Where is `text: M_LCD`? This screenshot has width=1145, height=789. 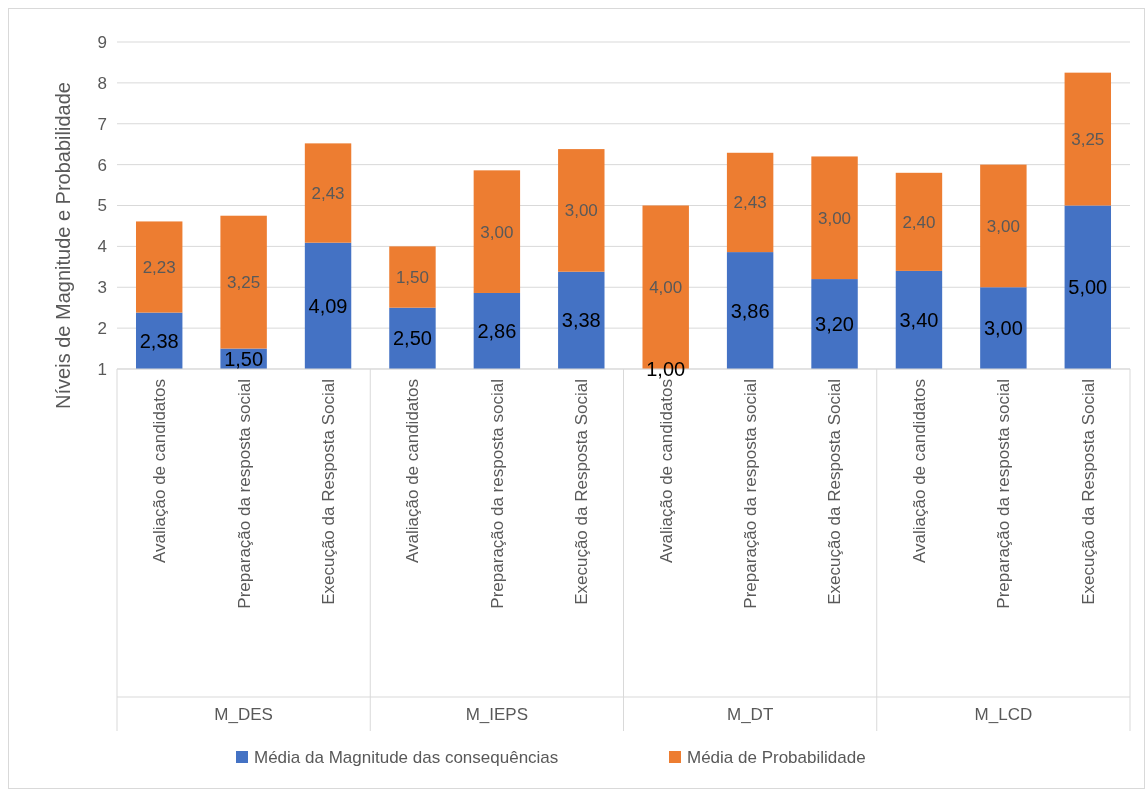
text: M_LCD is located at coordinates (1003, 714).